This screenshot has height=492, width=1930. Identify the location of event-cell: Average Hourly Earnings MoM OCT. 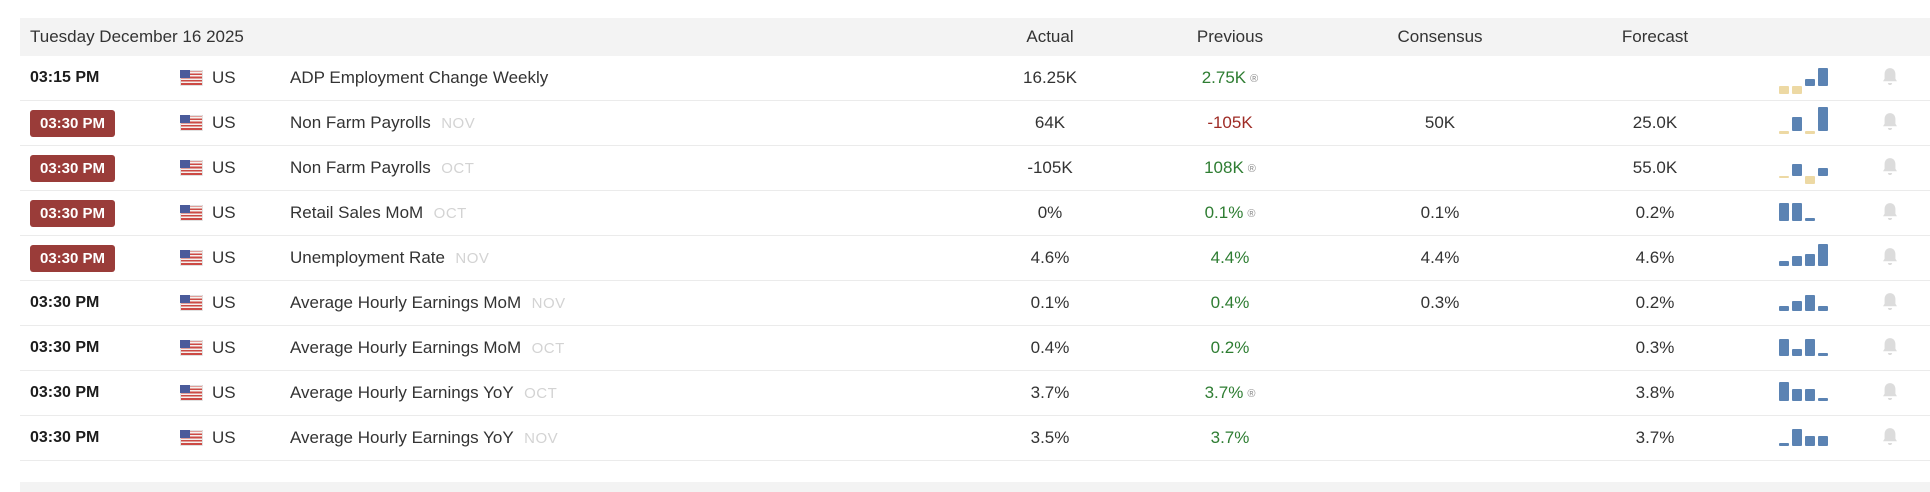
(630, 348).